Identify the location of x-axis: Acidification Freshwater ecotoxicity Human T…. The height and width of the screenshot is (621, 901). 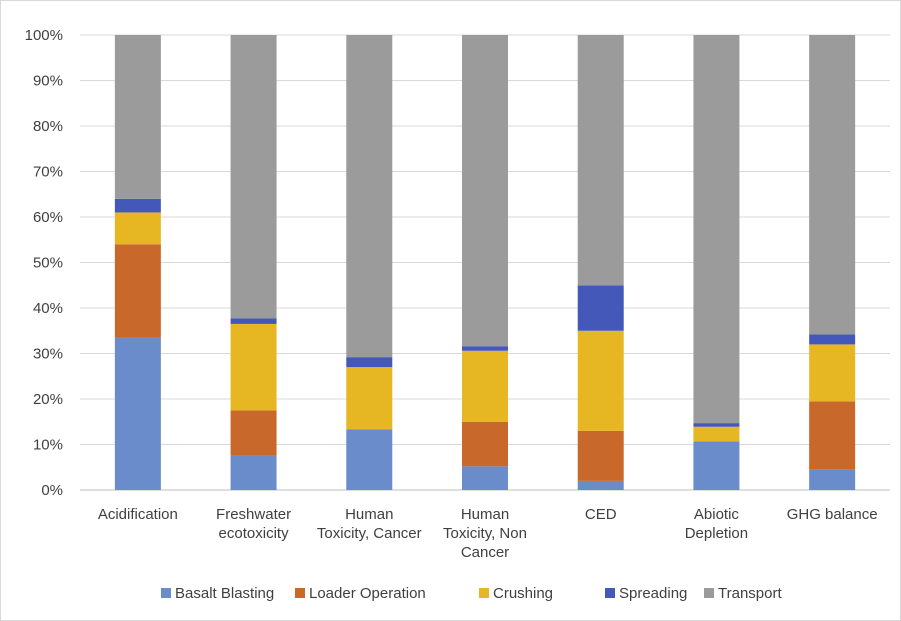
(488, 533).